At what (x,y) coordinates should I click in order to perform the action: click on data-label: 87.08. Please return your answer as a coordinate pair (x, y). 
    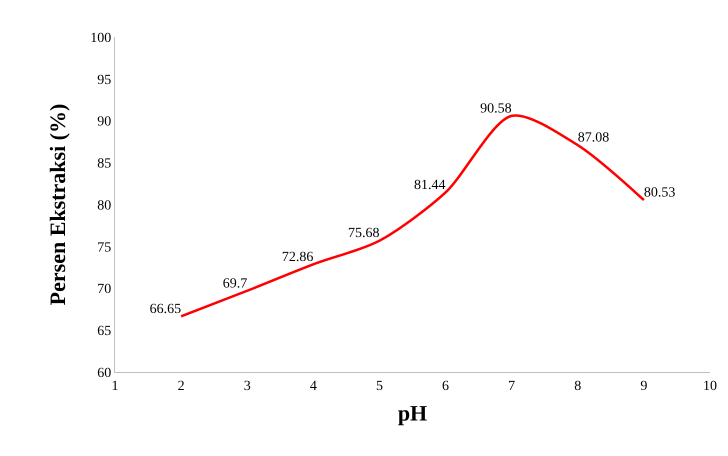
    Looking at the image, I should click on (594, 138).